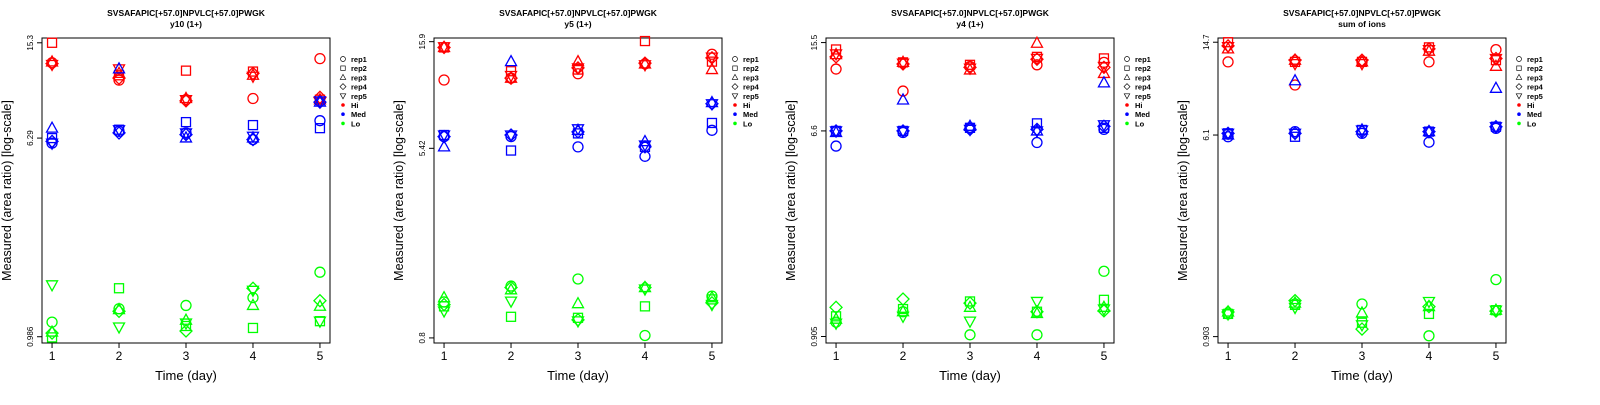 Image resolution: width=1600 pixels, height=405 pixels. Describe the element at coordinates (30, 336) in the screenshot. I see `y-tick-label: 0.986` at that location.